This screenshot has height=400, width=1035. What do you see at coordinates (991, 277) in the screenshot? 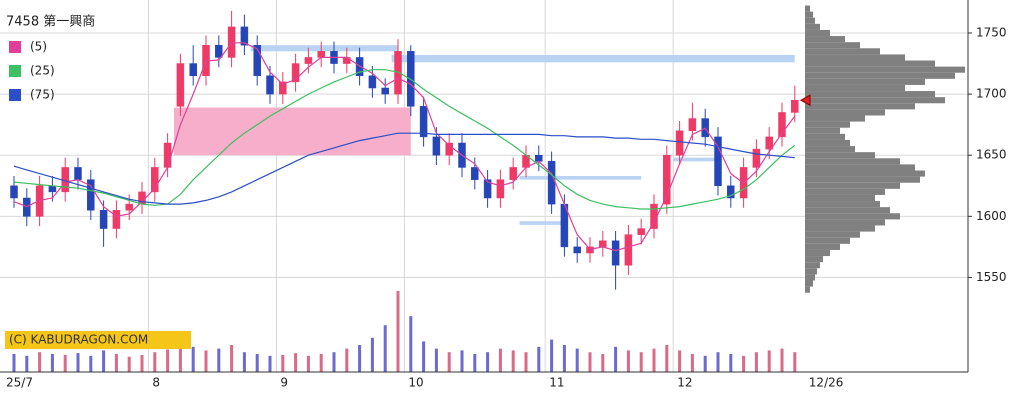
I see `y-tick-label: 1550` at bounding box center [991, 277].